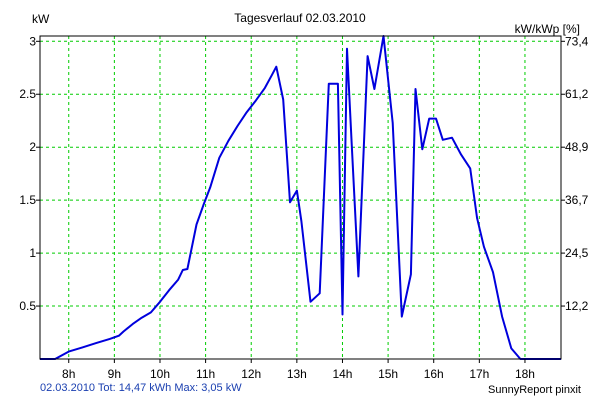 This screenshot has width=600, height=400. Describe the element at coordinates (479, 374) in the screenshot. I see `x-tick-label: 17h` at that location.